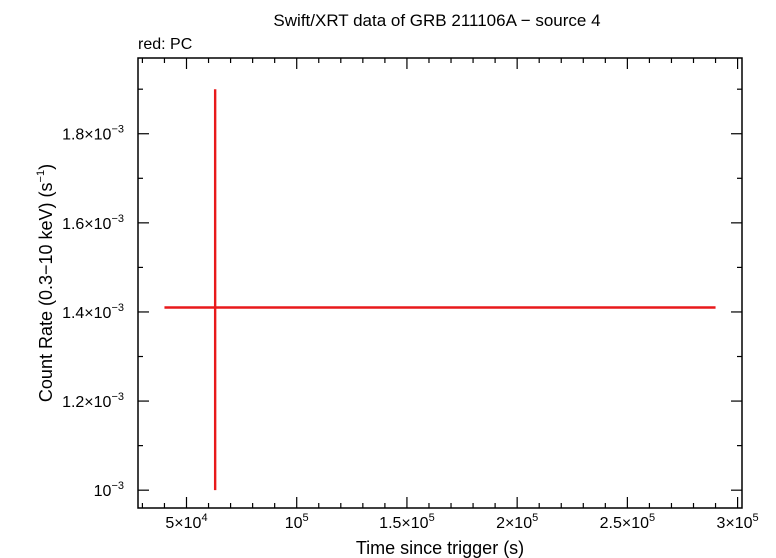 The height and width of the screenshot is (558, 776). Describe the element at coordinates (738, 522) in the screenshot. I see `x-tick-label: 3×10⁵` at that location.